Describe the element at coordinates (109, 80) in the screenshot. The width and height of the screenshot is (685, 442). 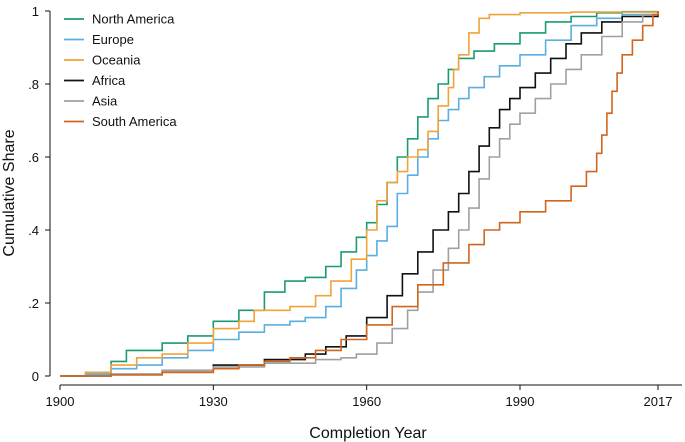
I see `legend-label-africa: Africa` at that location.